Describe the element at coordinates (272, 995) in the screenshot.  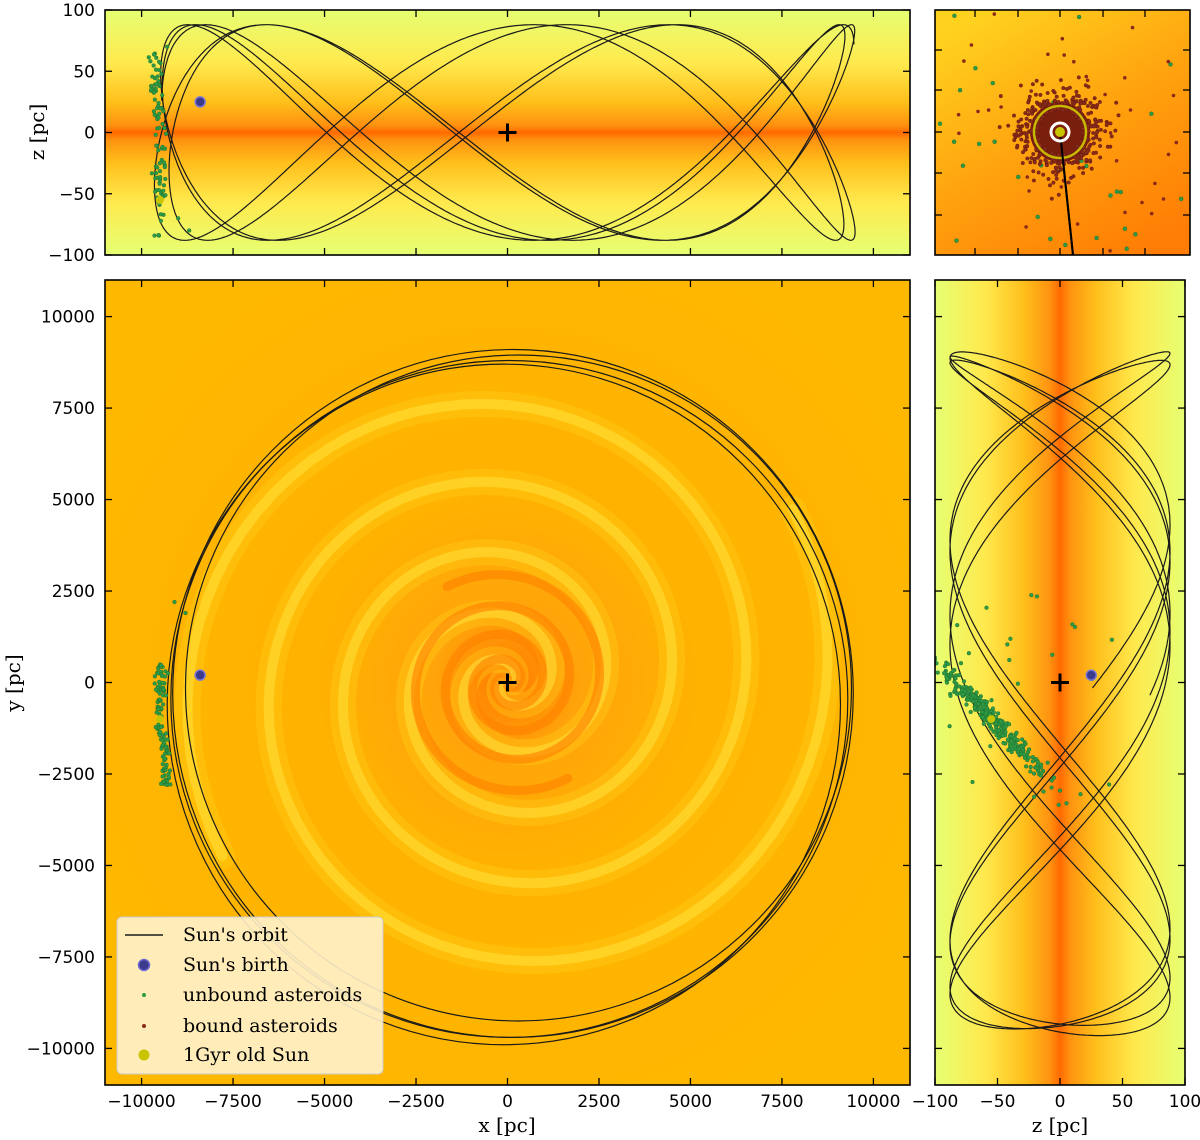
I see `legend-label-unbound: unbound asteroids` at that location.